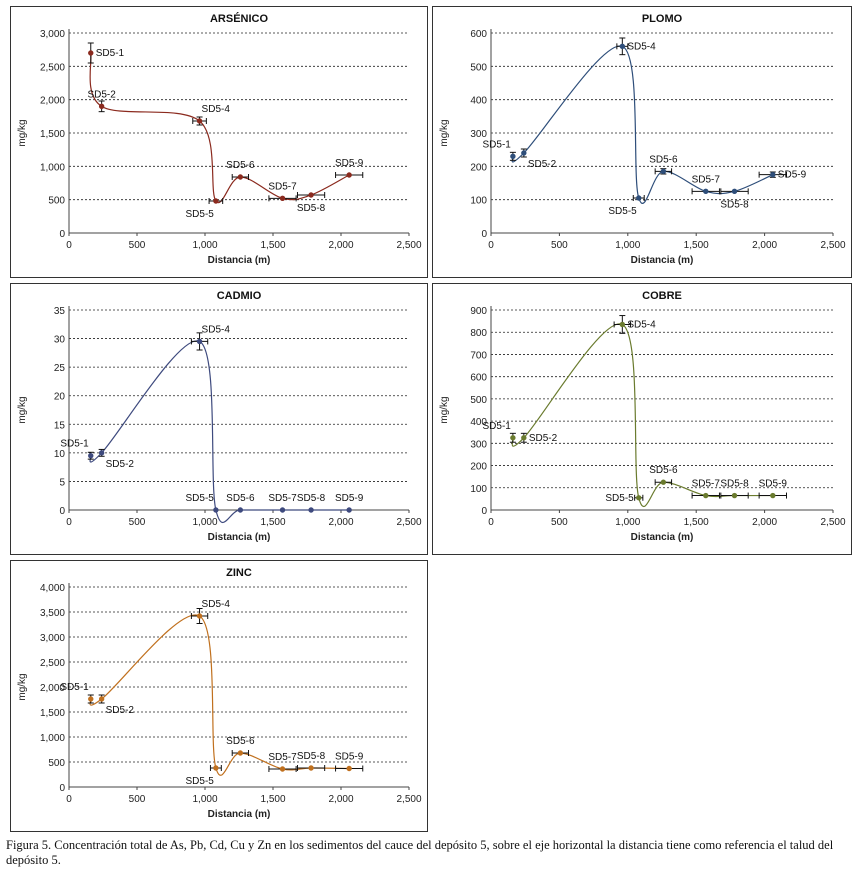 The width and height of the screenshot is (862, 872). Describe the element at coordinates (627, 522) in the screenshot. I see `chart-3-xtick-label: 1,000` at that location.